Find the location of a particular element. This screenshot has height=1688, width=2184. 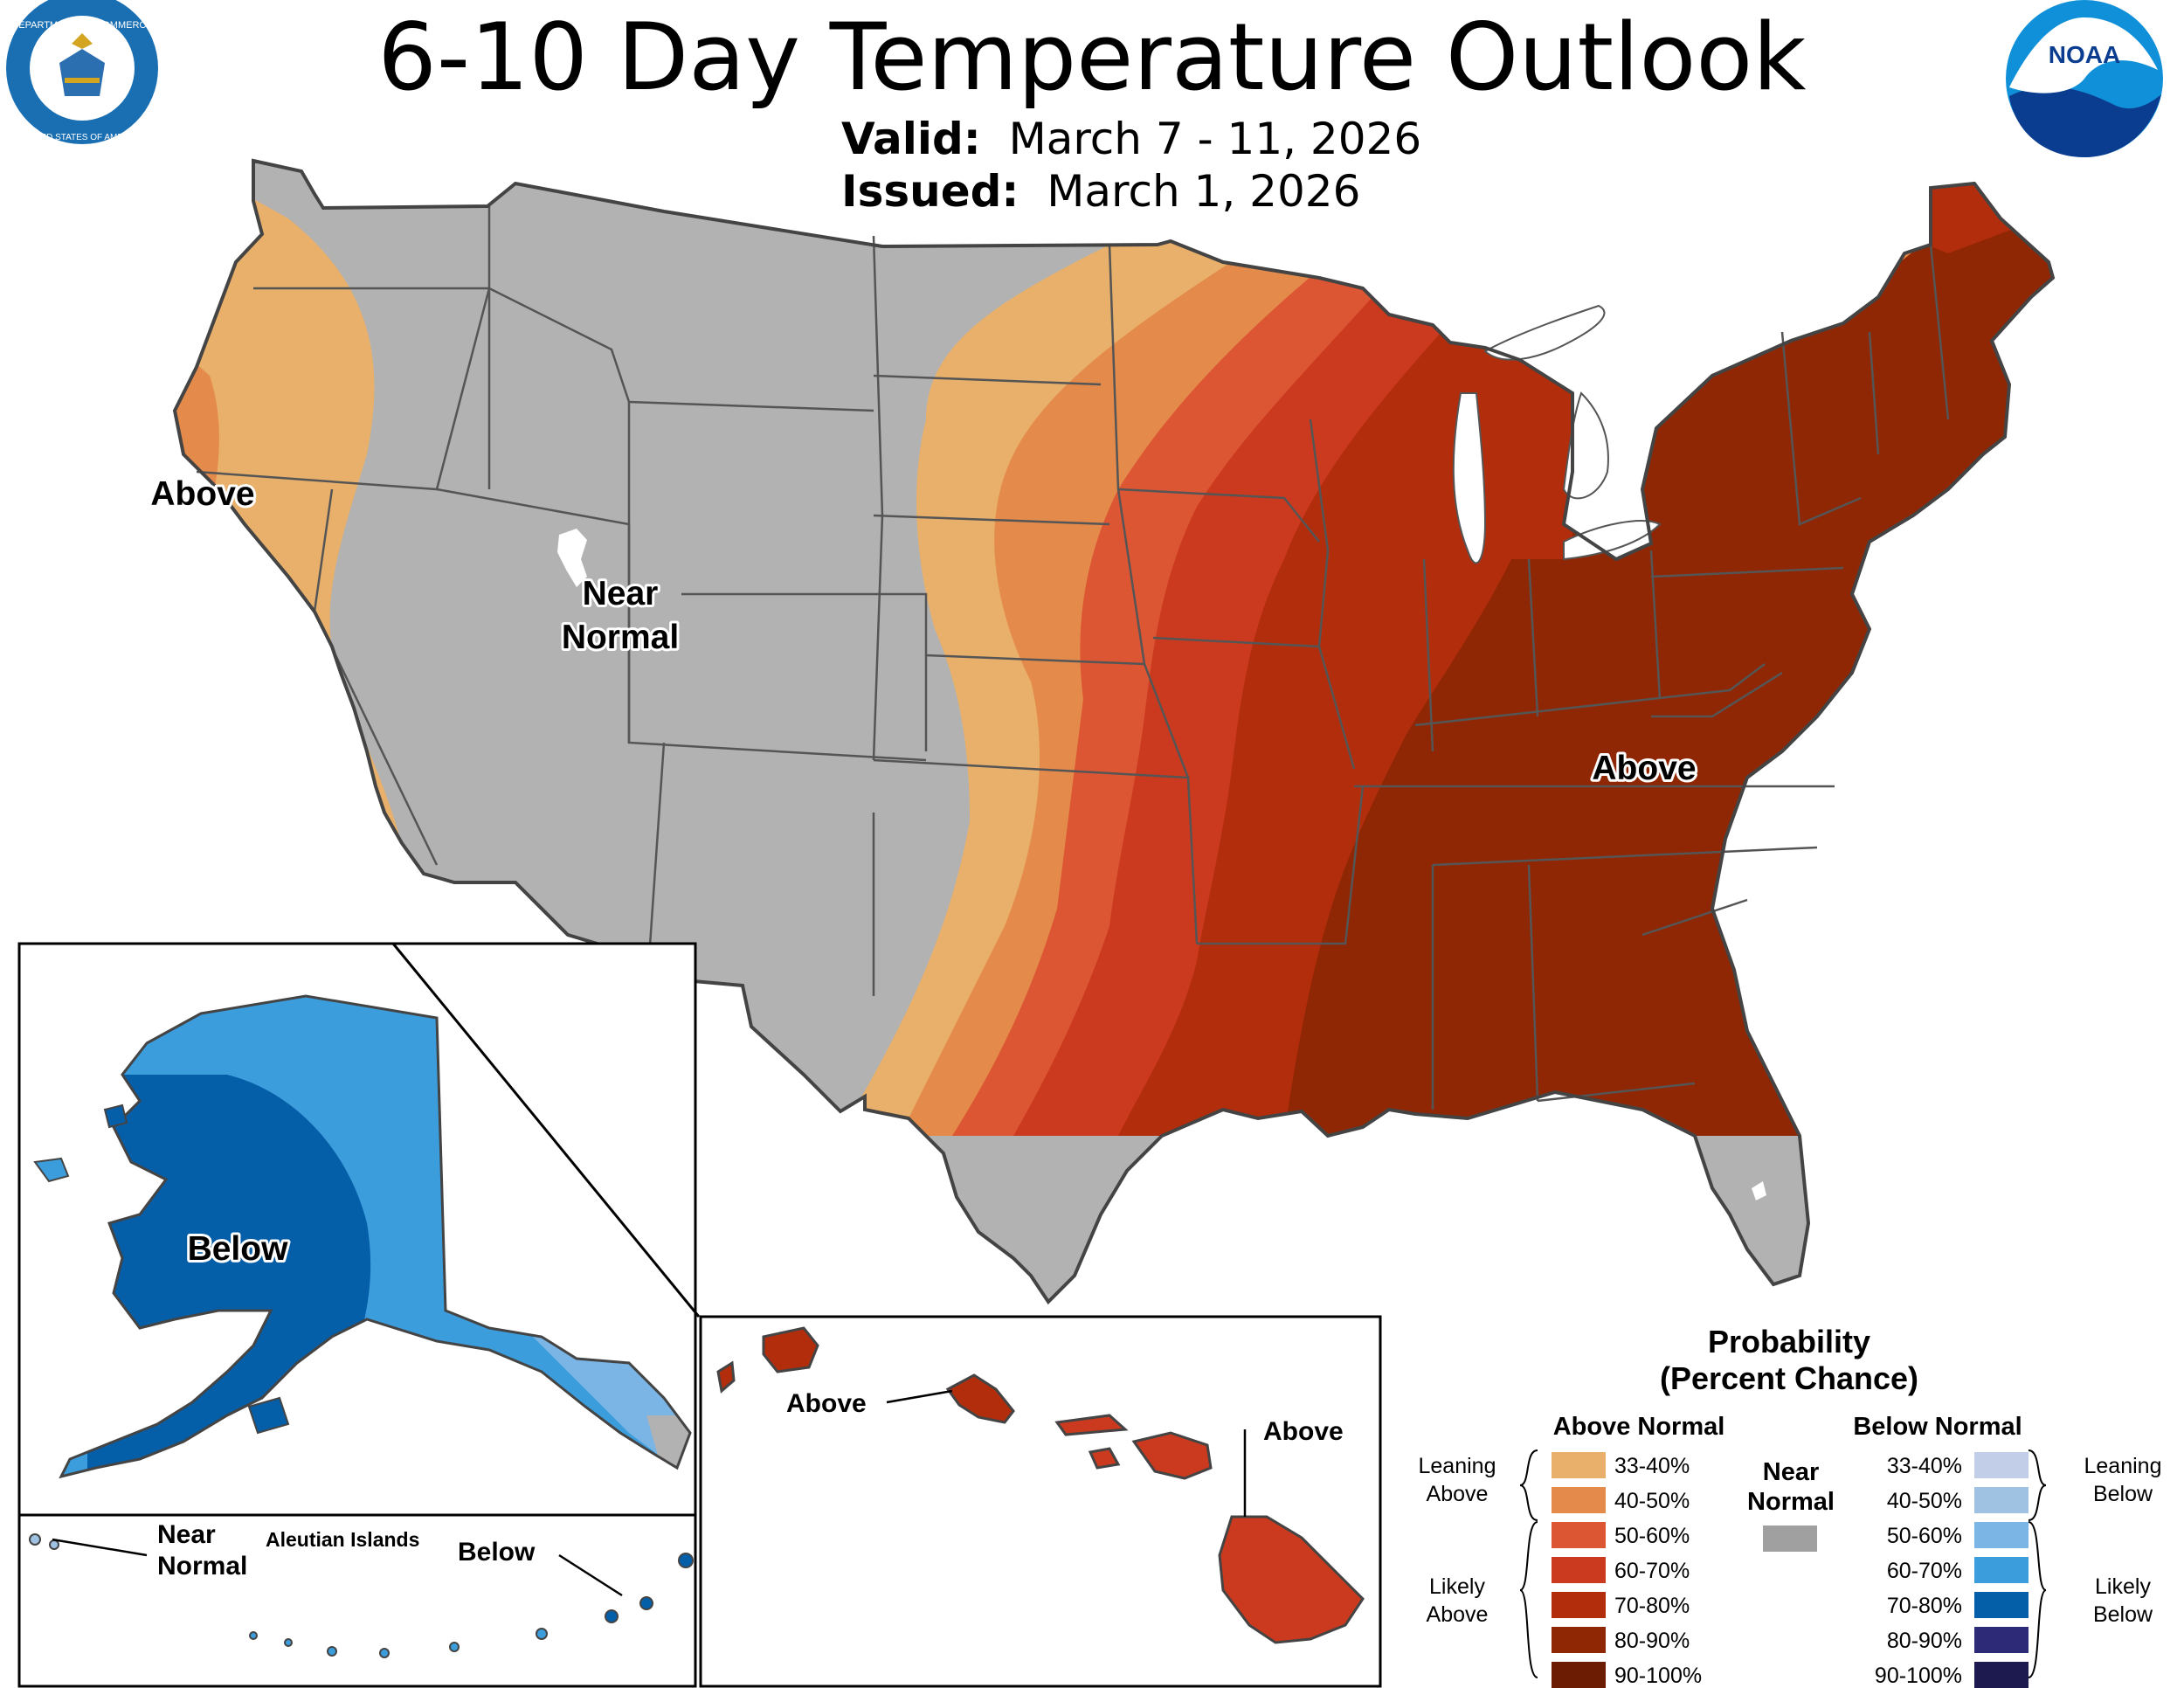

northeast-80-90-zone is located at coordinates (1812, 367).